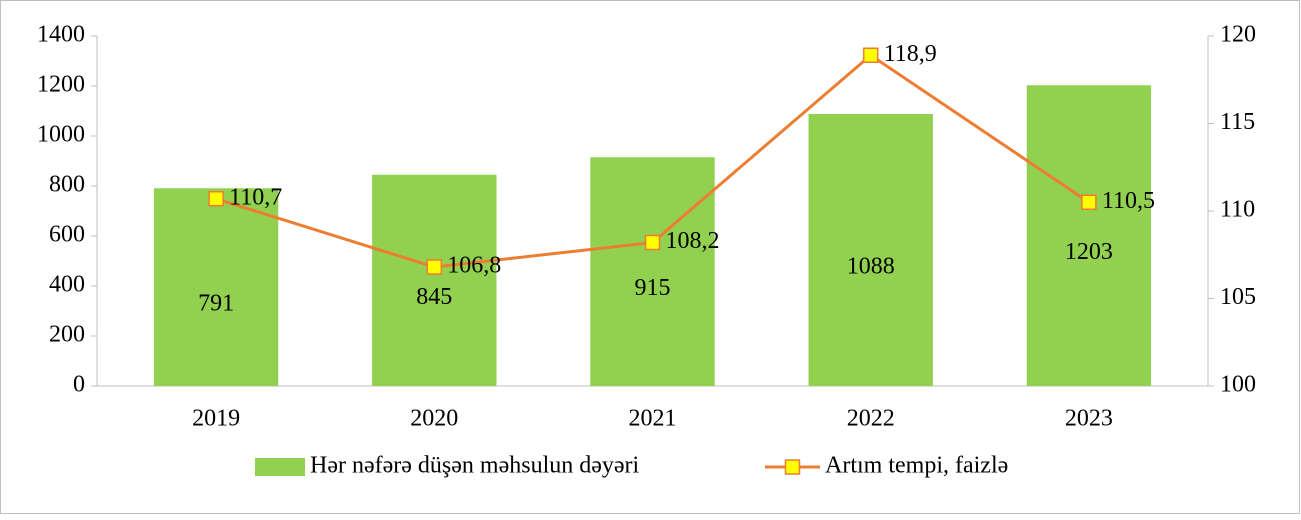 This screenshot has width=1301, height=520. What do you see at coordinates (1238, 35) in the screenshot?
I see `y2-tick-label: 120` at bounding box center [1238, 35].